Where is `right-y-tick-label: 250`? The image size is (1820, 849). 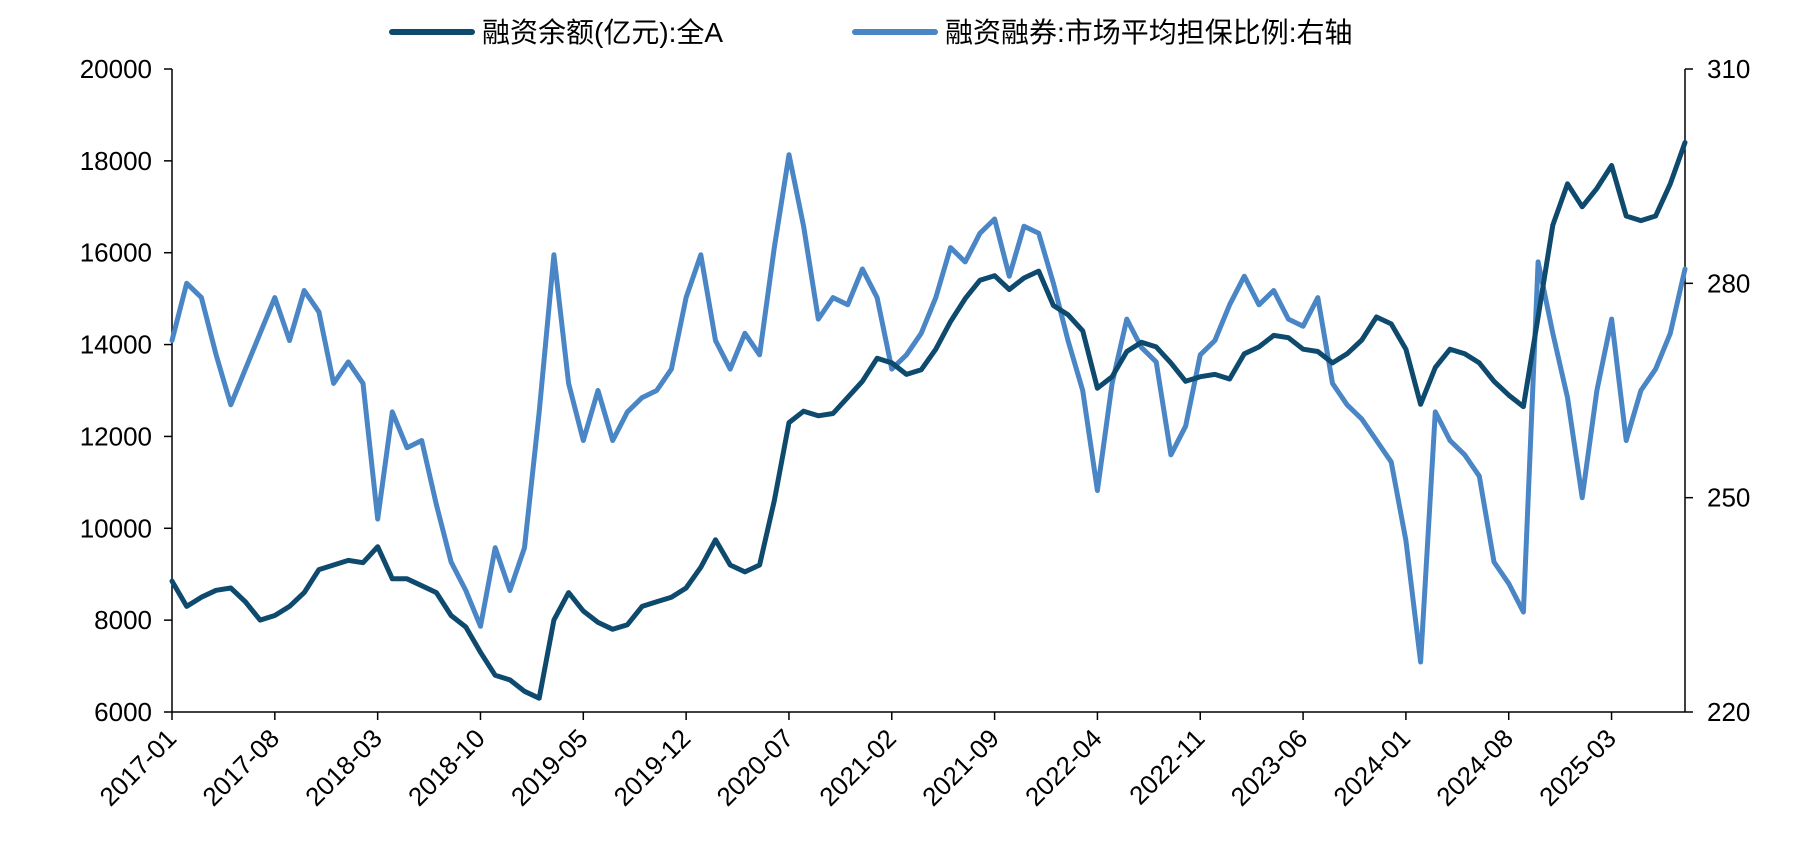 right-y-tick-label: 250 is located at coordinates (1728, 498).